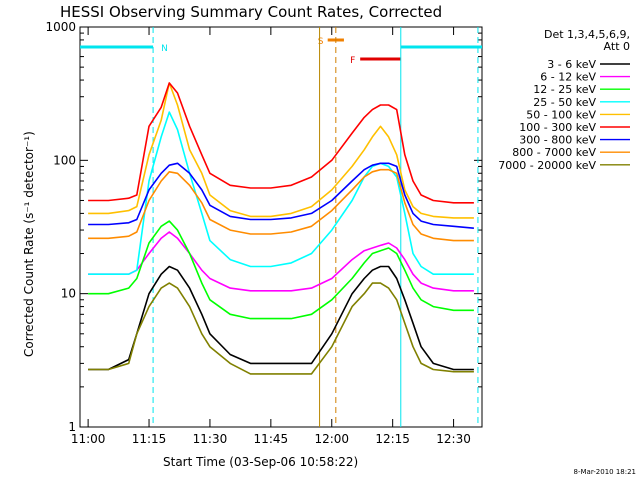 This screenshot has width=640, height=480. I want to click on x-tick-label: 11:15, so click(149, 439).